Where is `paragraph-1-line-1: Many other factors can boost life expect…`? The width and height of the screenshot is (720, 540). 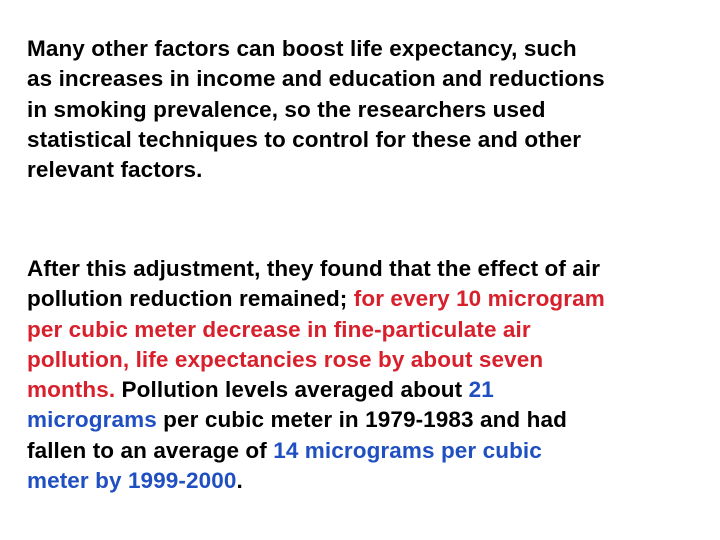 paragraph-1-line-1: Many other factors can boost life expect… is located at coordinates (302, 48).